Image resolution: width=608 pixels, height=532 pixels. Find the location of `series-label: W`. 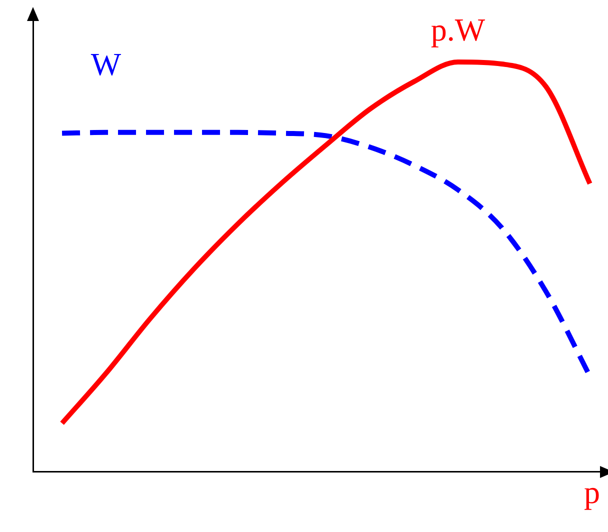

series-label: W is located at coordinates (106, 64).